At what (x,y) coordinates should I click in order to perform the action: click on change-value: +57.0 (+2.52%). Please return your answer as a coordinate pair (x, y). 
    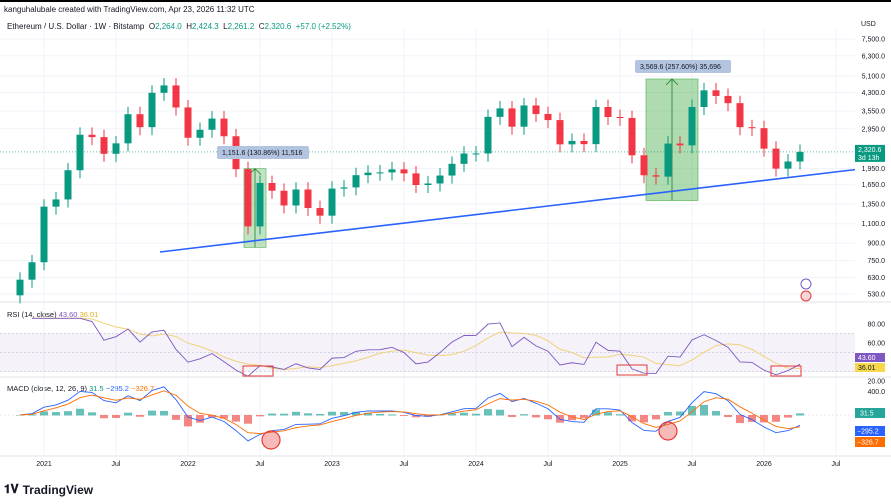
    Looking at the image, I should click on (323, 26).